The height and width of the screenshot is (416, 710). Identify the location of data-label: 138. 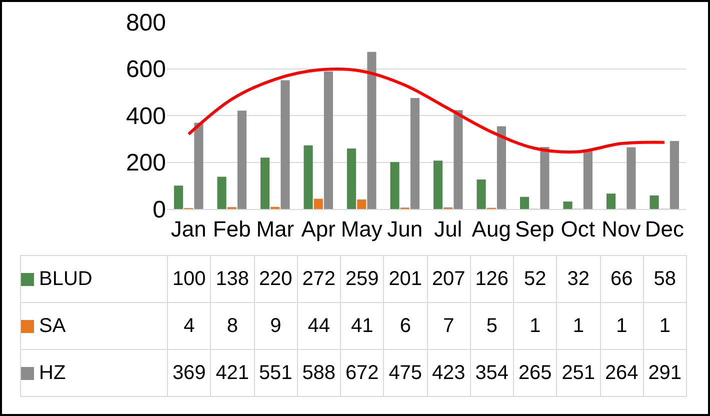
(232, 279).